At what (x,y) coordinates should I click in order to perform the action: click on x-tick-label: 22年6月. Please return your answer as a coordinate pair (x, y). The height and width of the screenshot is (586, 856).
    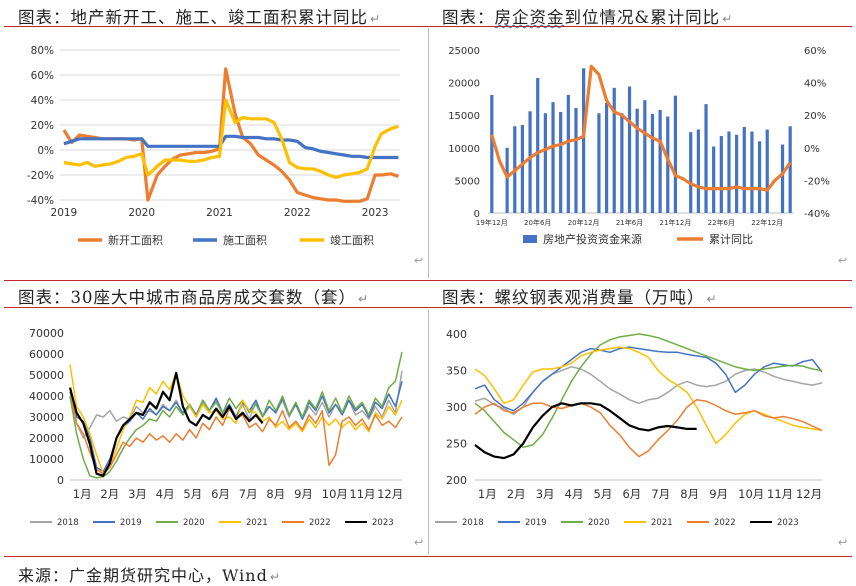
    Looking at the image, I should click on (721, 222).